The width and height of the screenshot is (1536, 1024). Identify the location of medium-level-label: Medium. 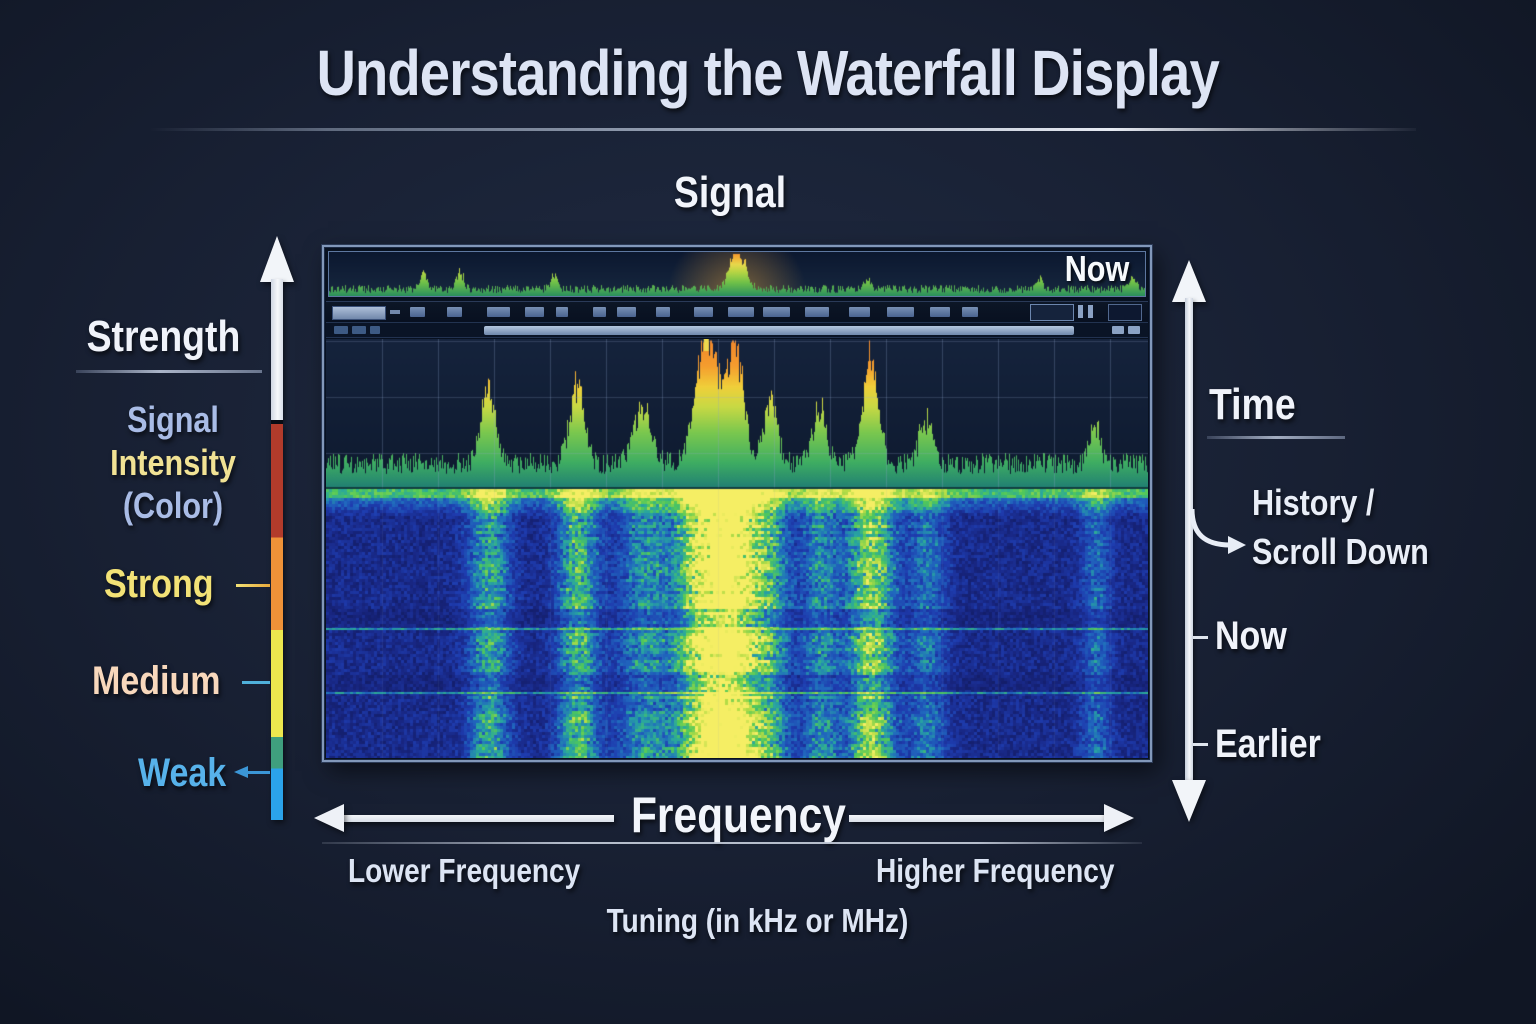
(156, 681).